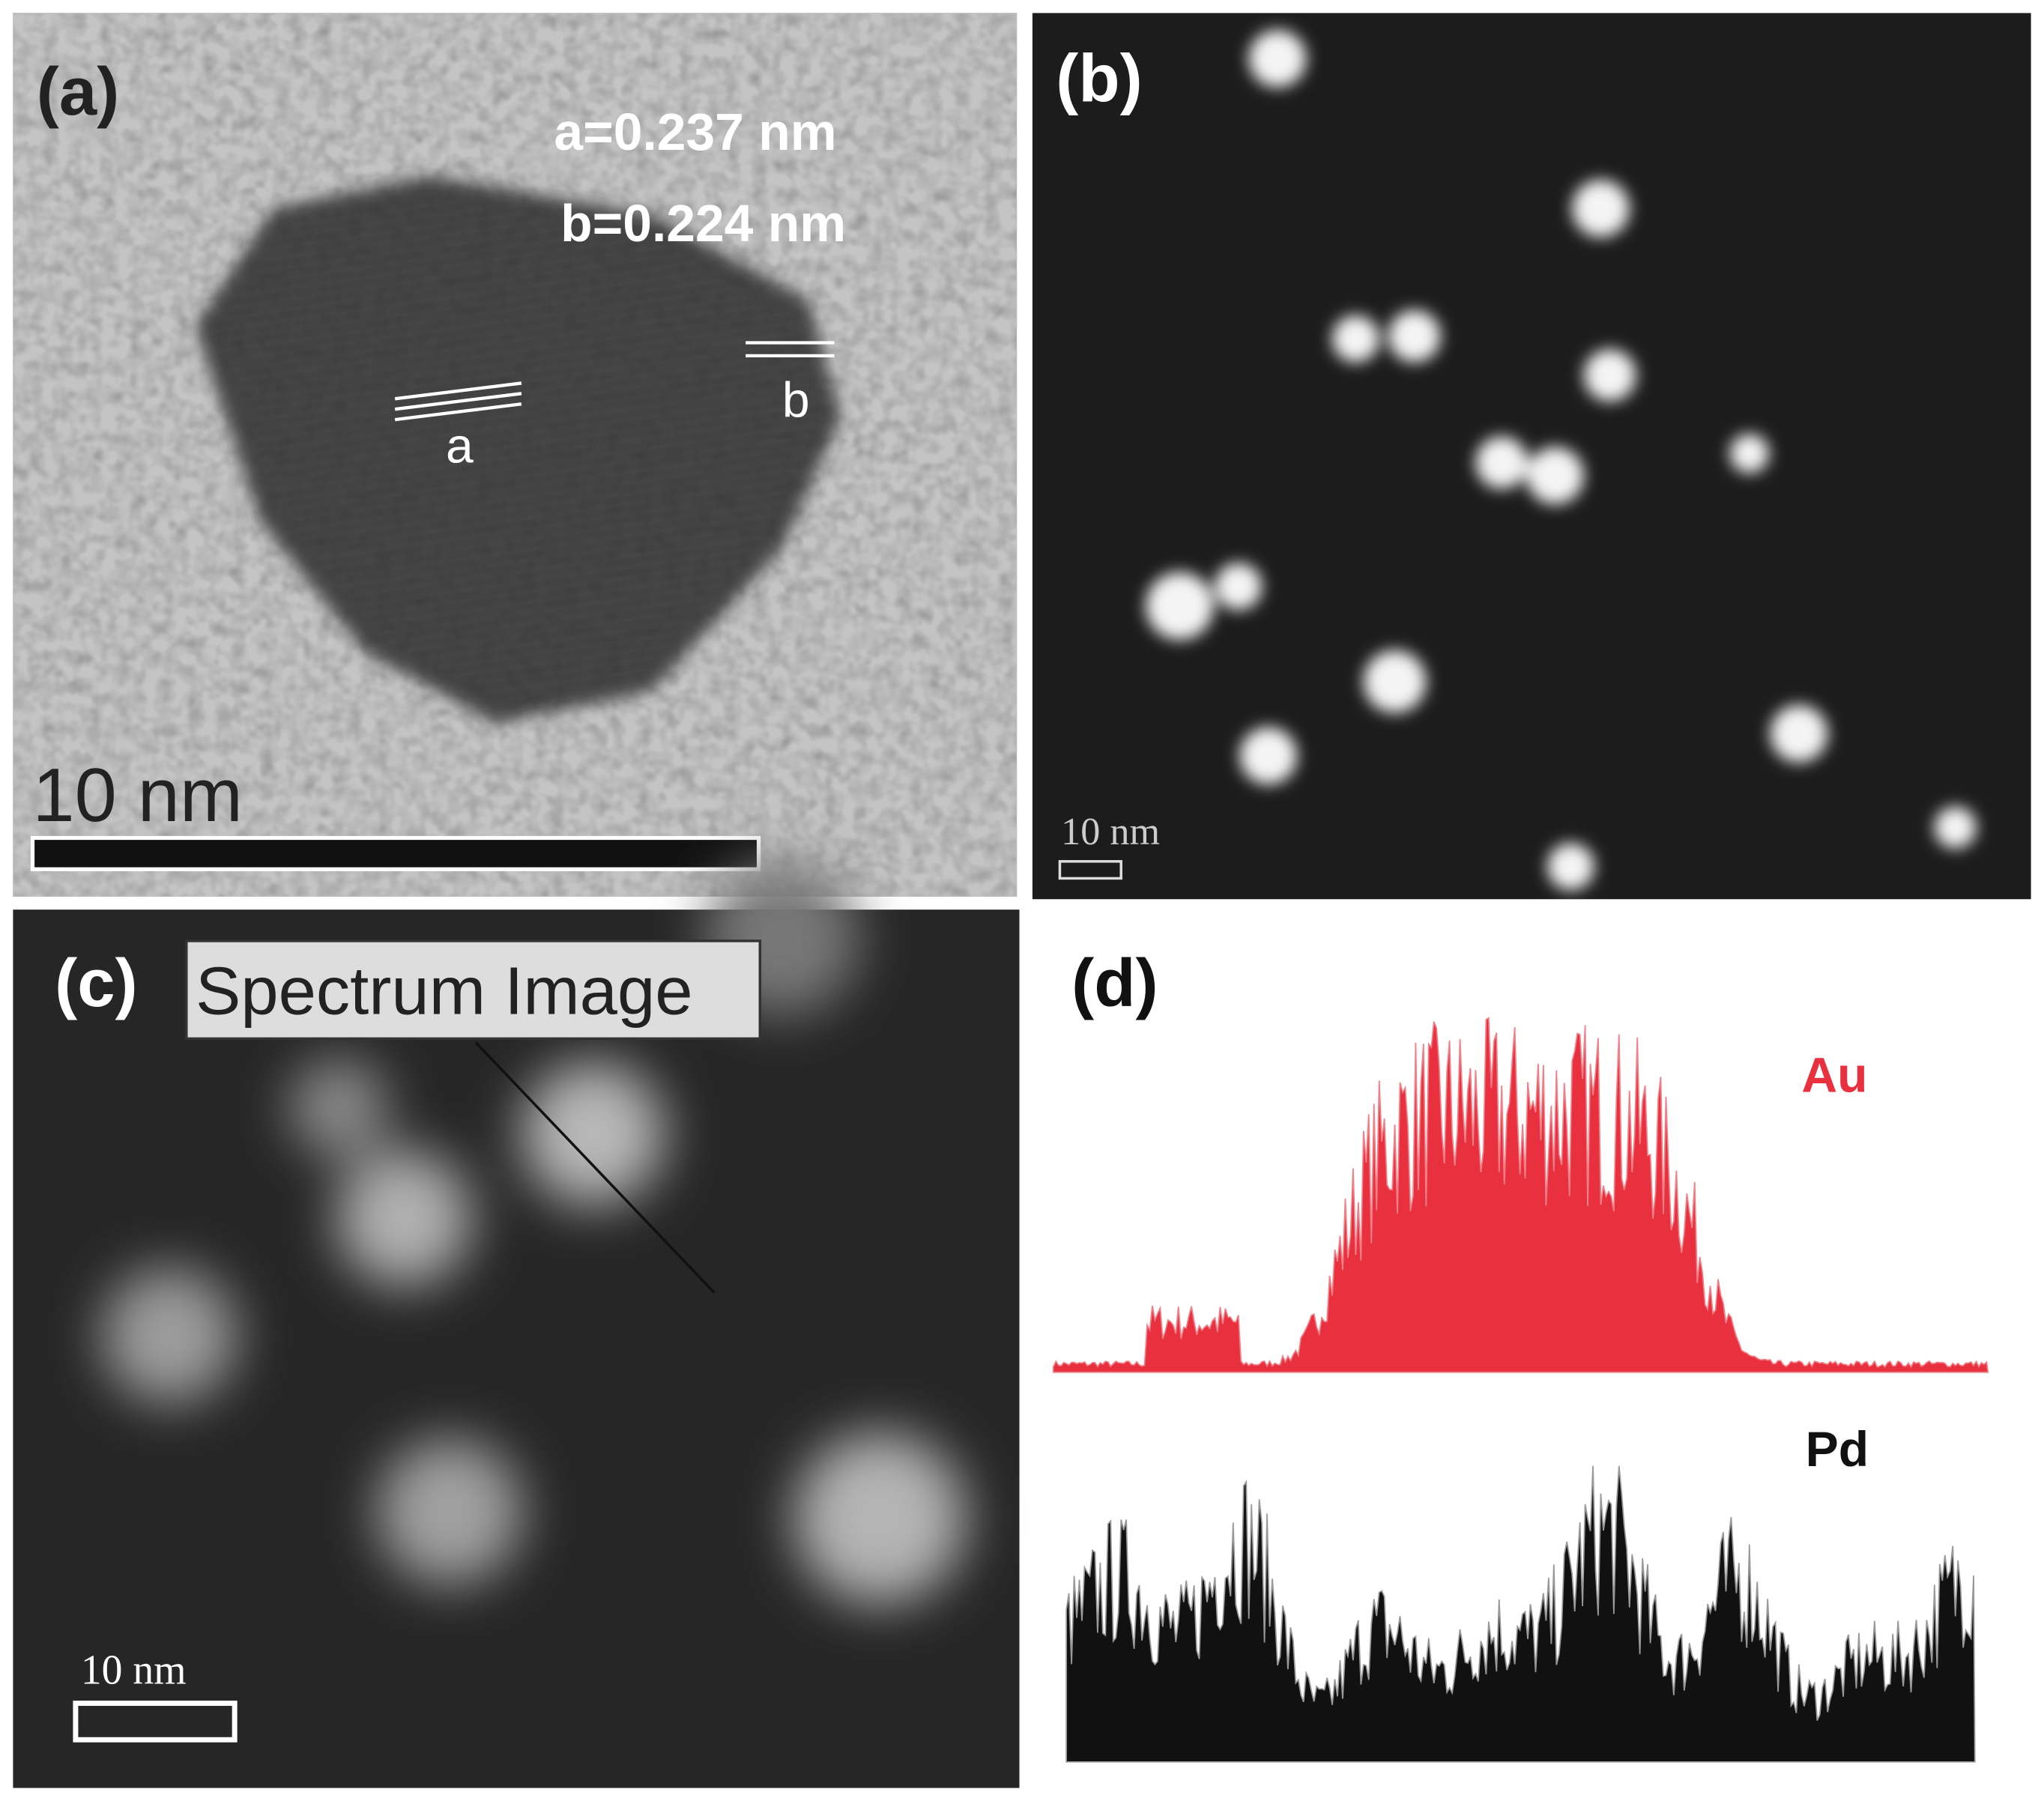 The image size is (2044, 1801). What do you see at coordinates (703, 223) in the screenshot?
I see `annotation: b=0.224 nm` at bounding box center [703, 223].